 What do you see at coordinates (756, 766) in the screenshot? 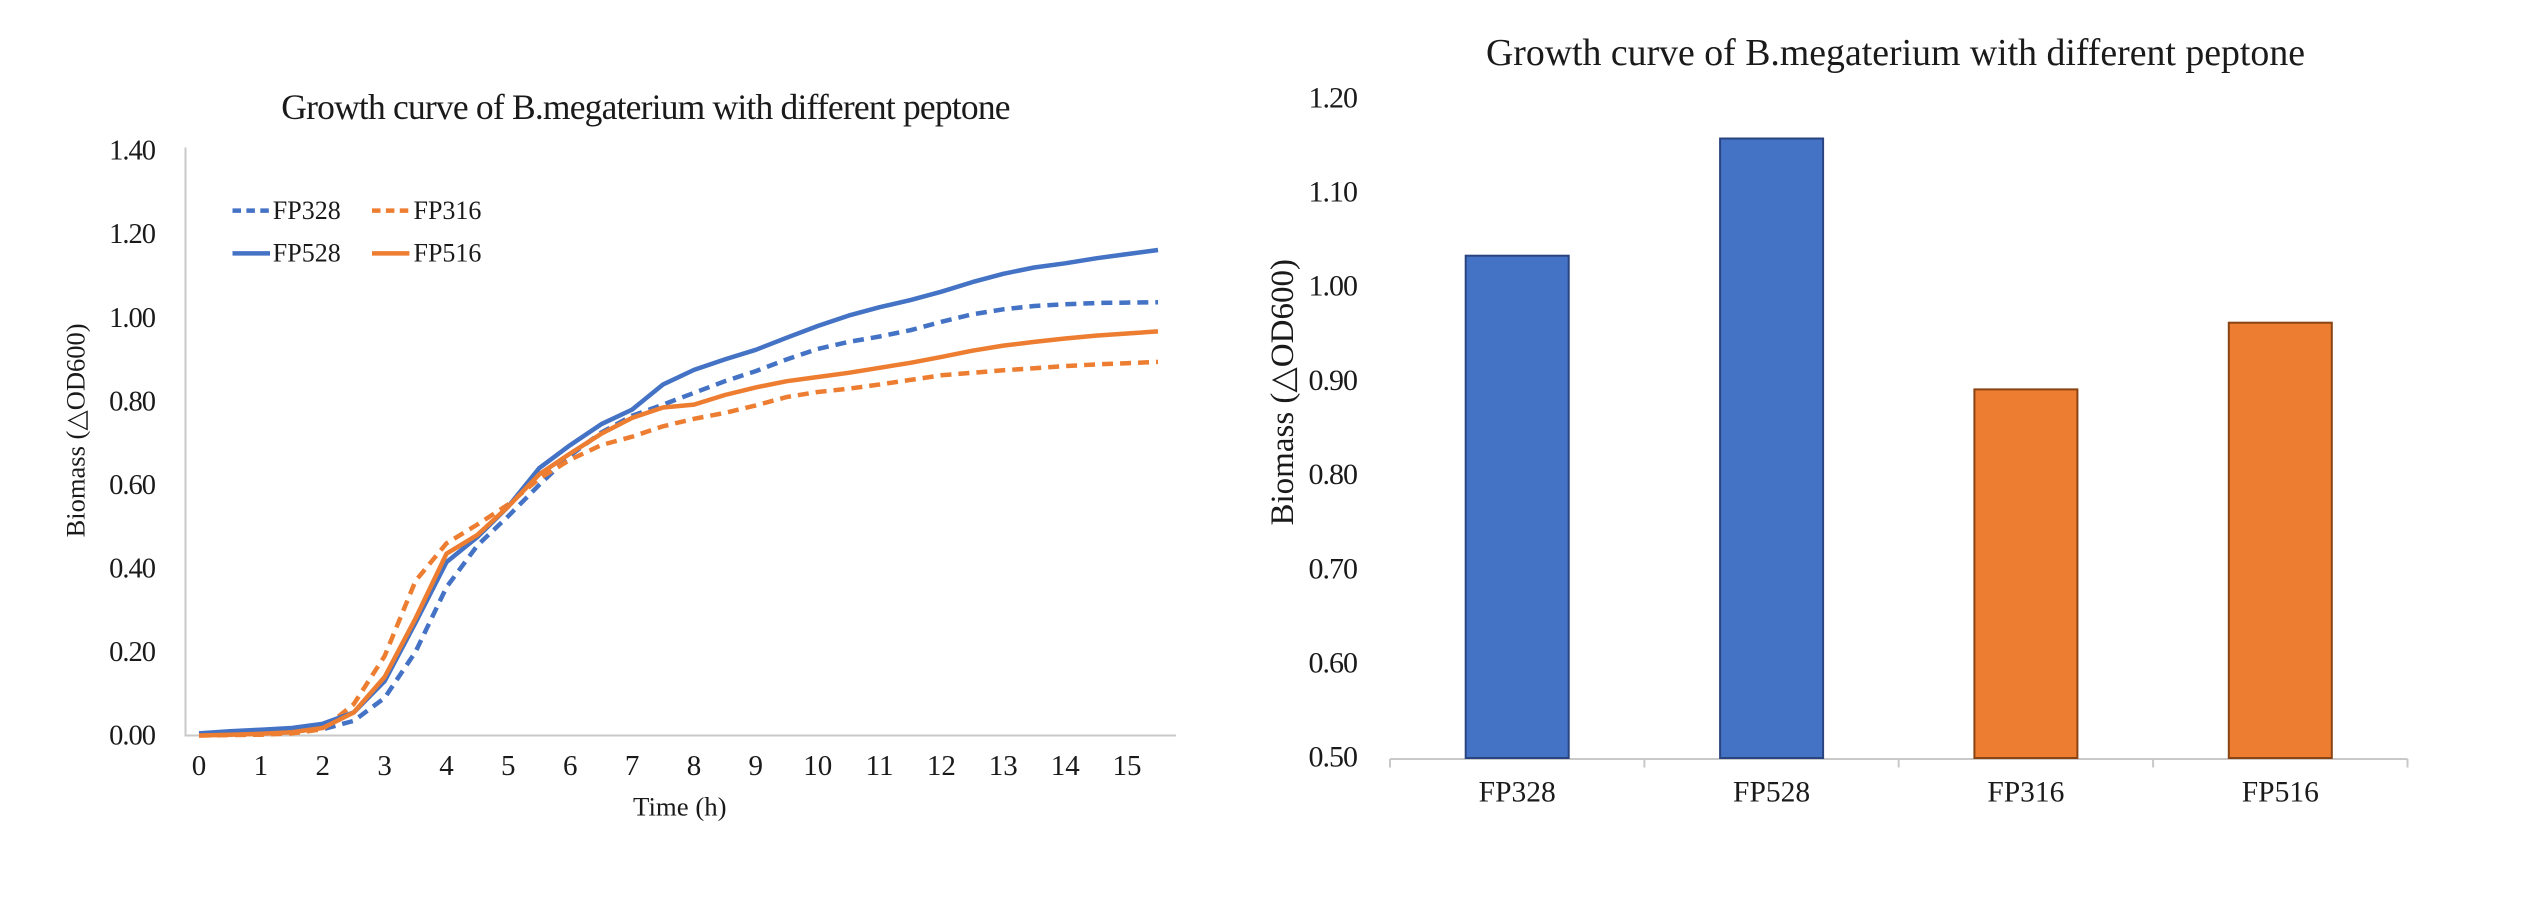
I see `svg-text: 9` at bounding box center [756, 766].